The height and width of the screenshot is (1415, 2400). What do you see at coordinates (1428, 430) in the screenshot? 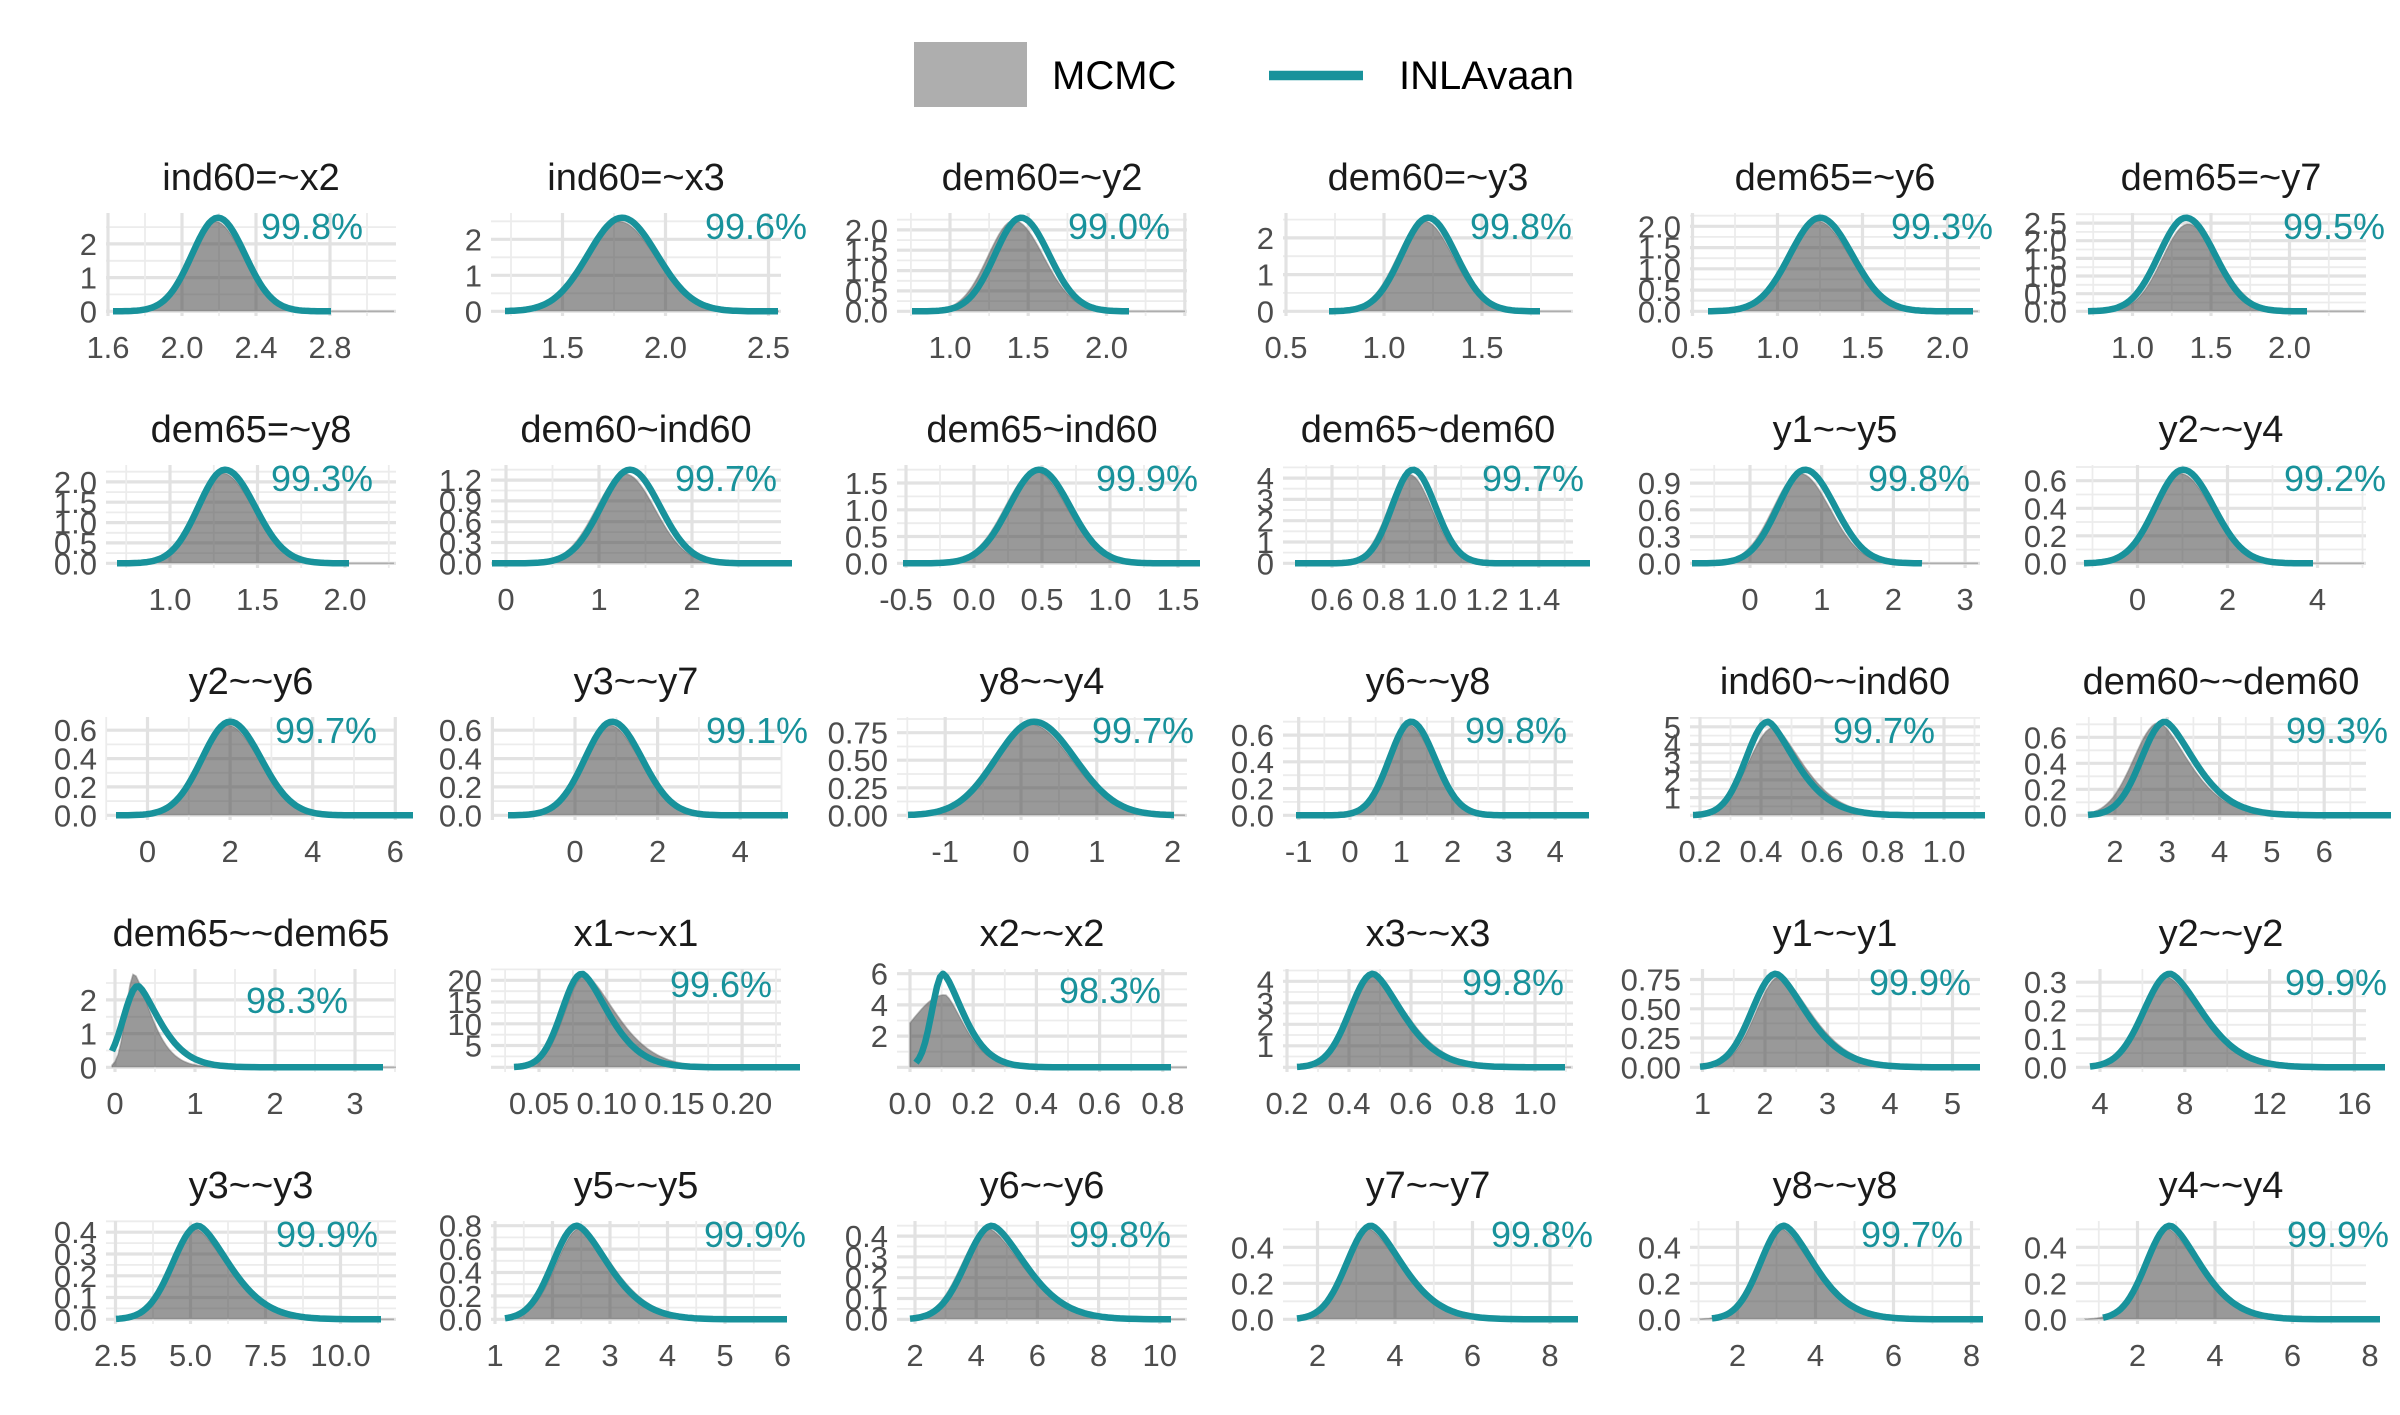
I see `svg-text: dem65~dem60` at bounding box center [1428, 430].